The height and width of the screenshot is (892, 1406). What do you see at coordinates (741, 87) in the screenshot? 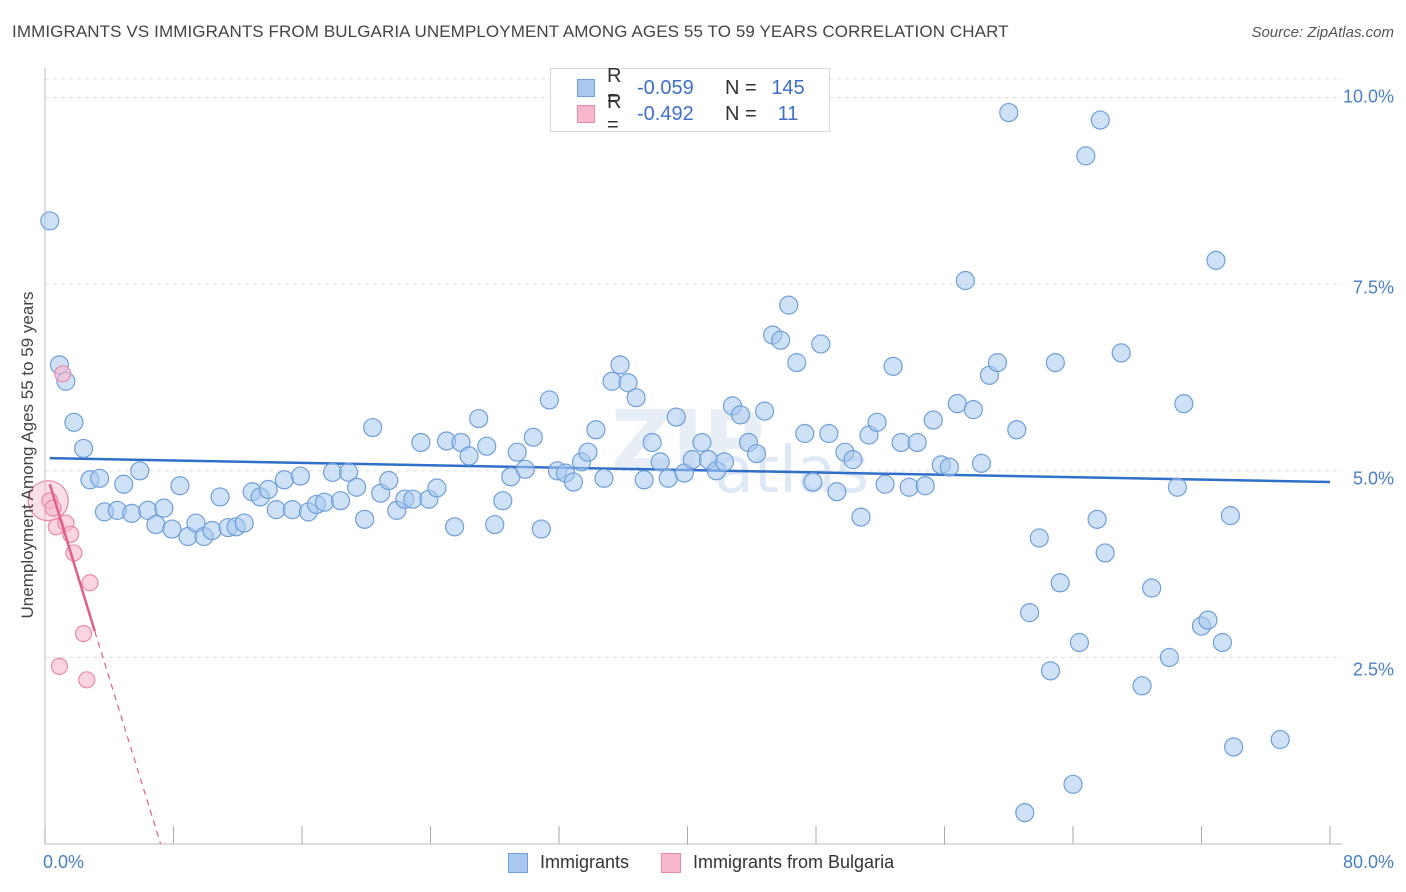
I see `n-label: N =` at bounding box center [741, 87].